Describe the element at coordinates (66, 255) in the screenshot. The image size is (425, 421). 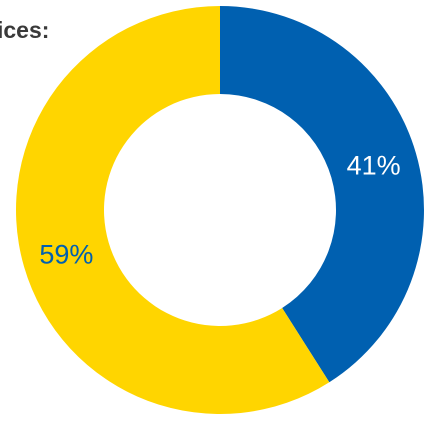
I see `slice-value-label-1: 59%` at that location.